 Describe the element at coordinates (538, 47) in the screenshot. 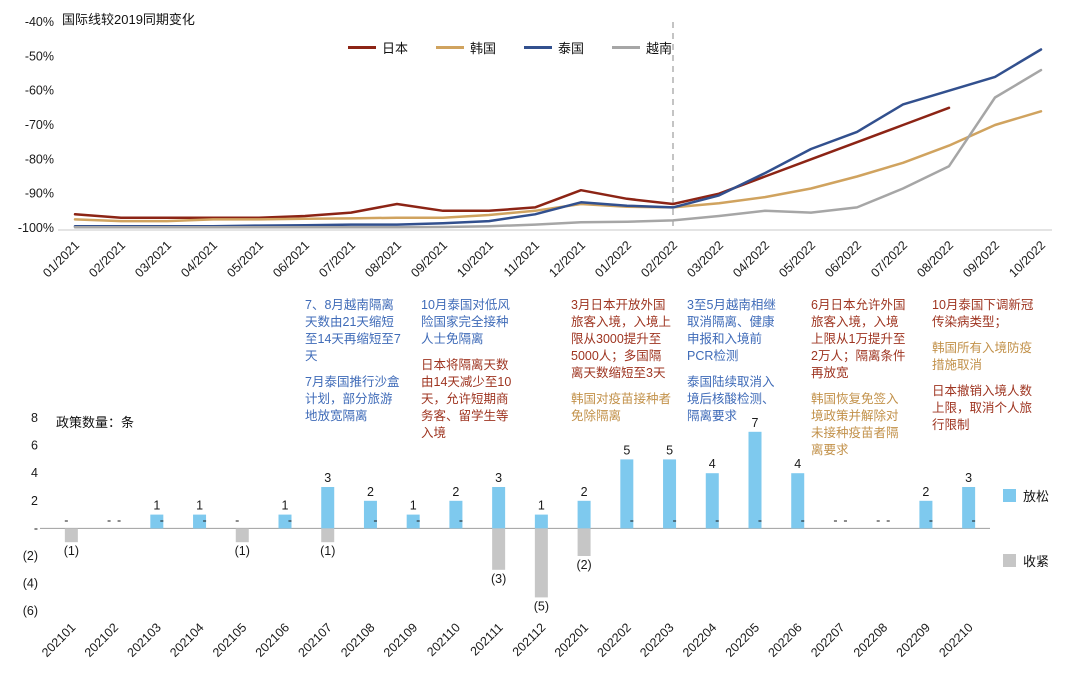

I see `thailand-line-swatch` at that location.